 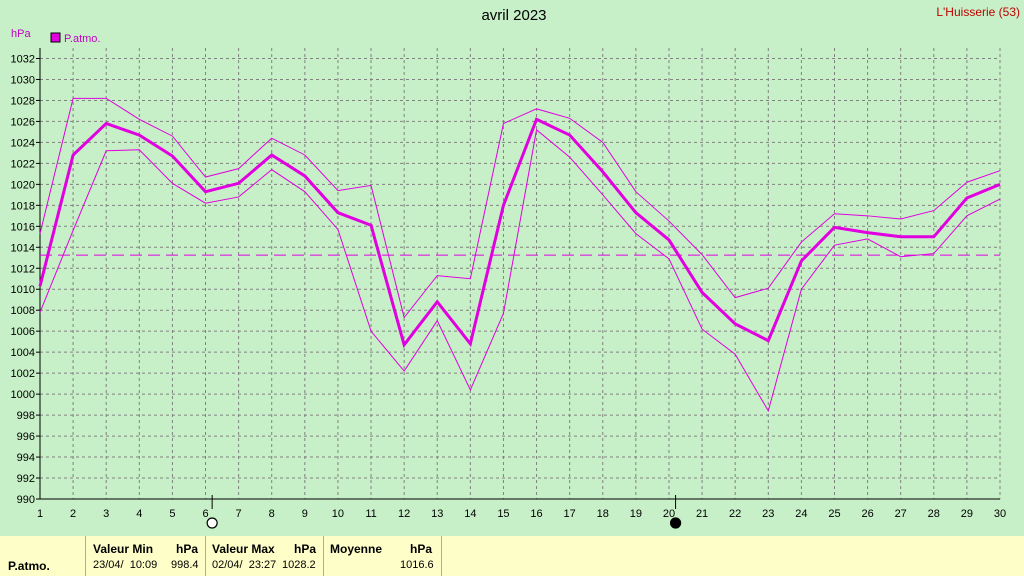 I want to click on y-tick-label: 994, so click(x=26, y=458).